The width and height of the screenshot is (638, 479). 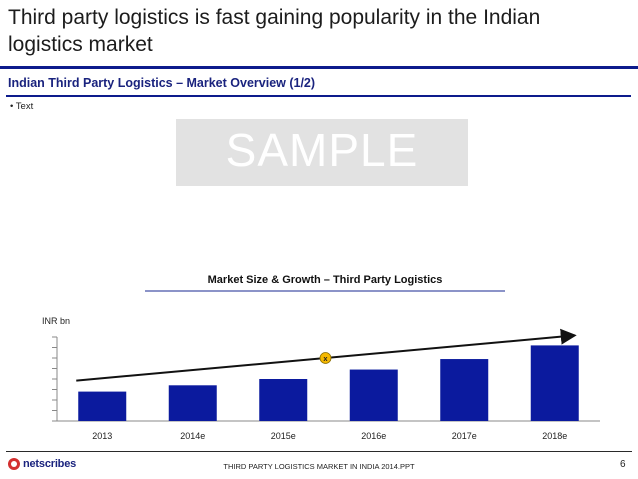 What do you see at coordinates (14, 464) in the screenshot?
I see `brand-logo-icon` at bounding box center [14, 464].